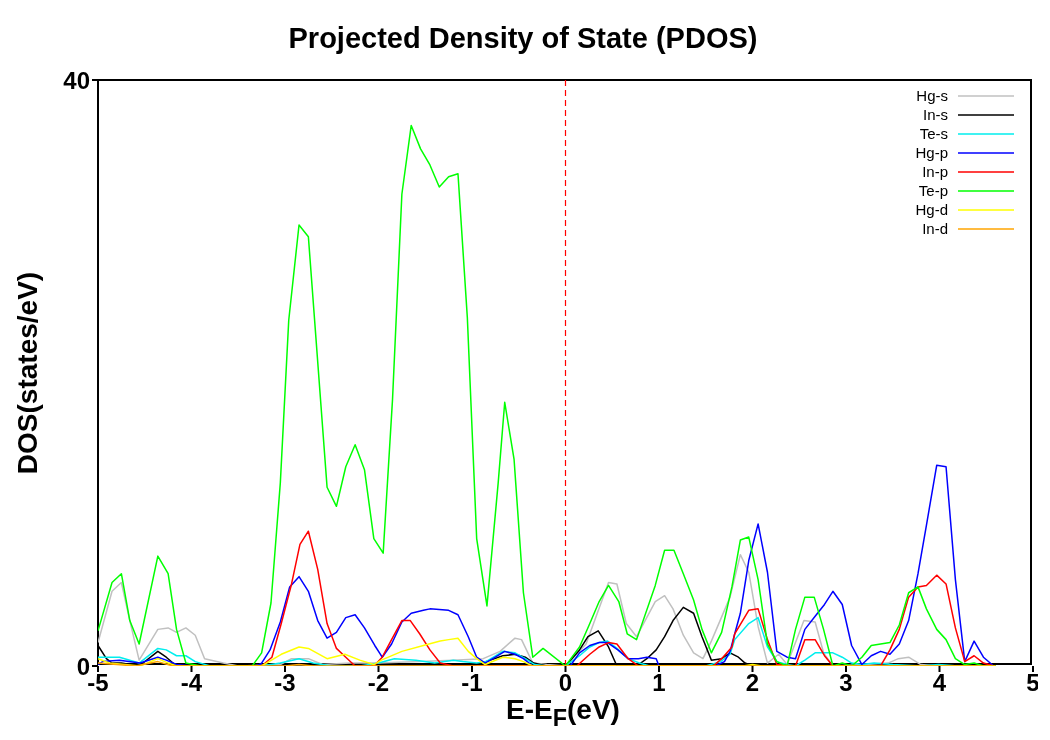  I want to click on x-tick-label: -3, so click(285, 683).